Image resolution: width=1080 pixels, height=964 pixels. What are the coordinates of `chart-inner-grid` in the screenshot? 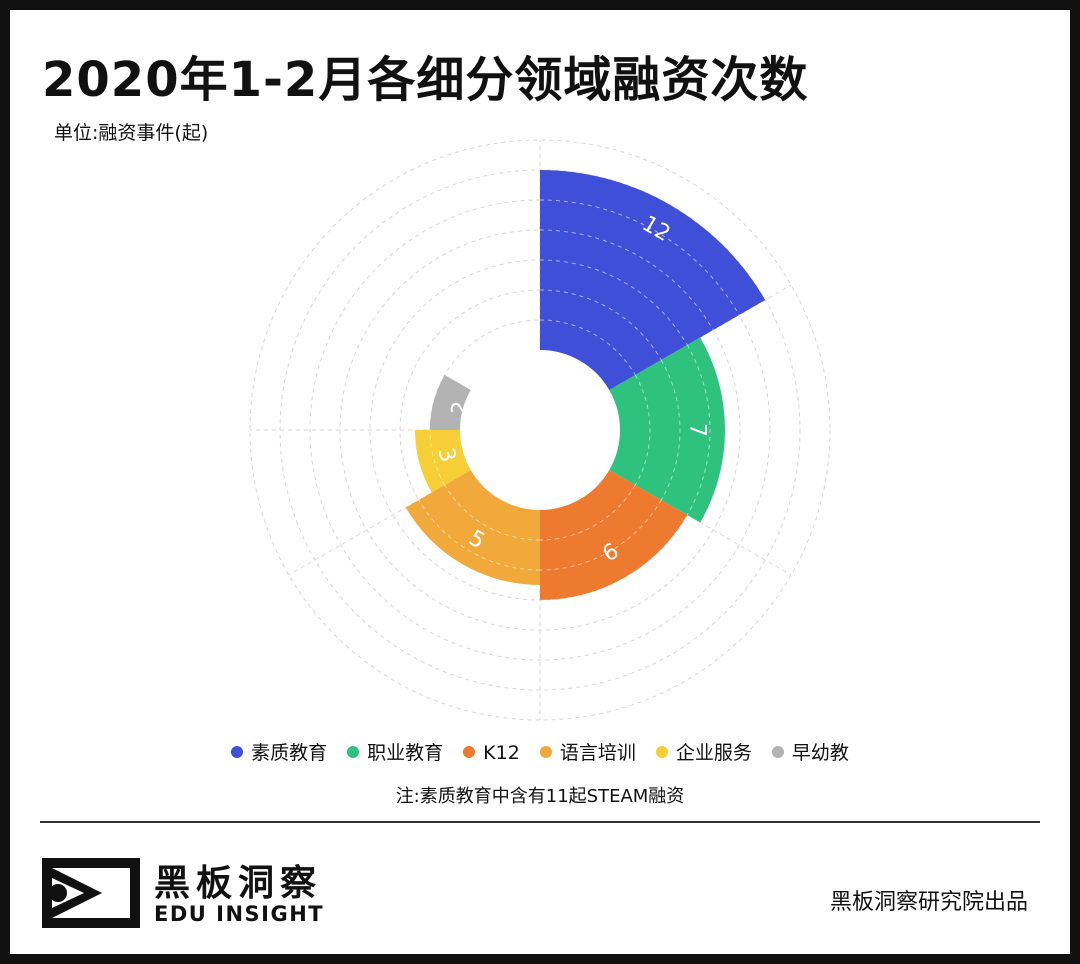 It's located at (579, 385).